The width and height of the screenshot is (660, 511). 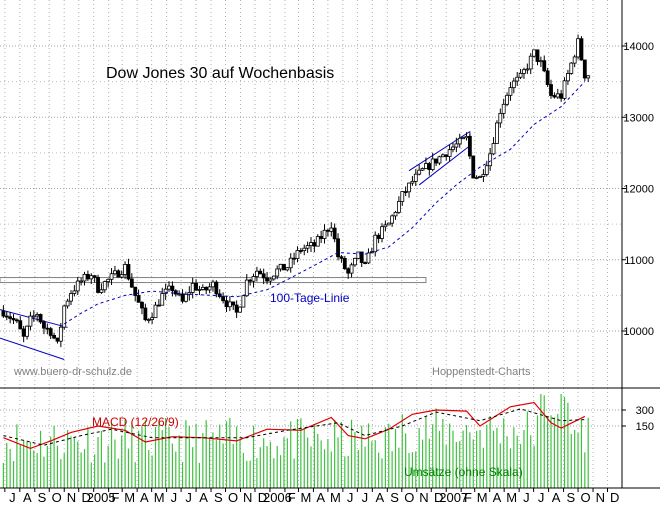 What do you see at coordinates (310, 298) in the screenshot?
I see `ma-label: 100-Tage-Linie` at bounding box center [310, 298].